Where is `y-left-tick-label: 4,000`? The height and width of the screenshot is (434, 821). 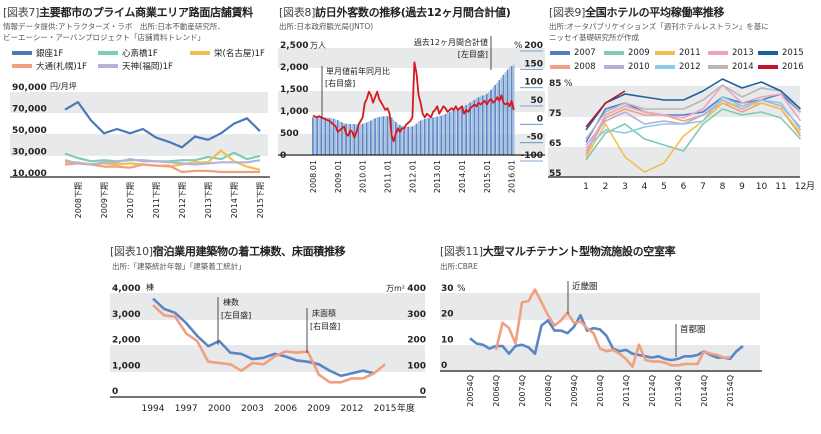 y-left-tick-label: 4,000 is located at coordinates (126, 289).